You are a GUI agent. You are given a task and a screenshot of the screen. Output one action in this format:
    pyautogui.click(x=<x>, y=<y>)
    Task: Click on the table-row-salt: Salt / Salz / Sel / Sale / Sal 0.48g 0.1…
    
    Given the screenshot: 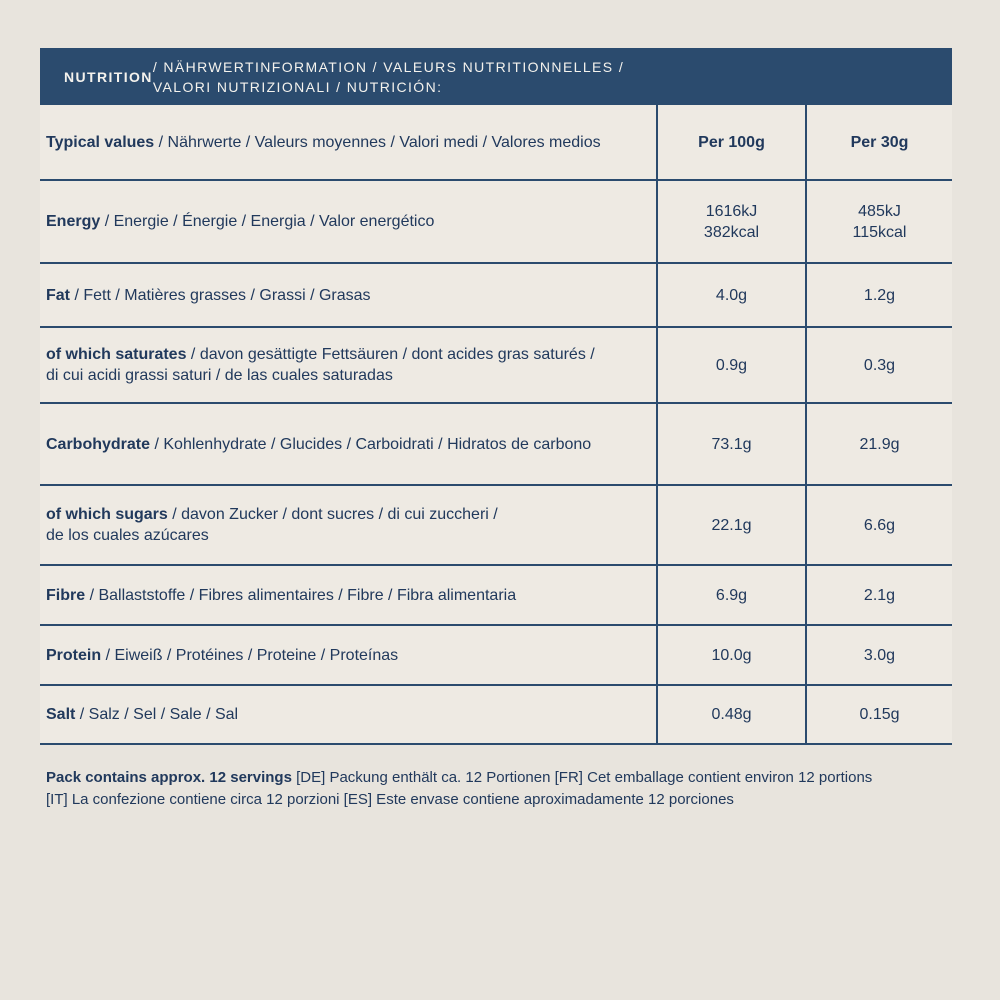 What is the action you would take?
    pyautogui.click(x=496, y=714)
    